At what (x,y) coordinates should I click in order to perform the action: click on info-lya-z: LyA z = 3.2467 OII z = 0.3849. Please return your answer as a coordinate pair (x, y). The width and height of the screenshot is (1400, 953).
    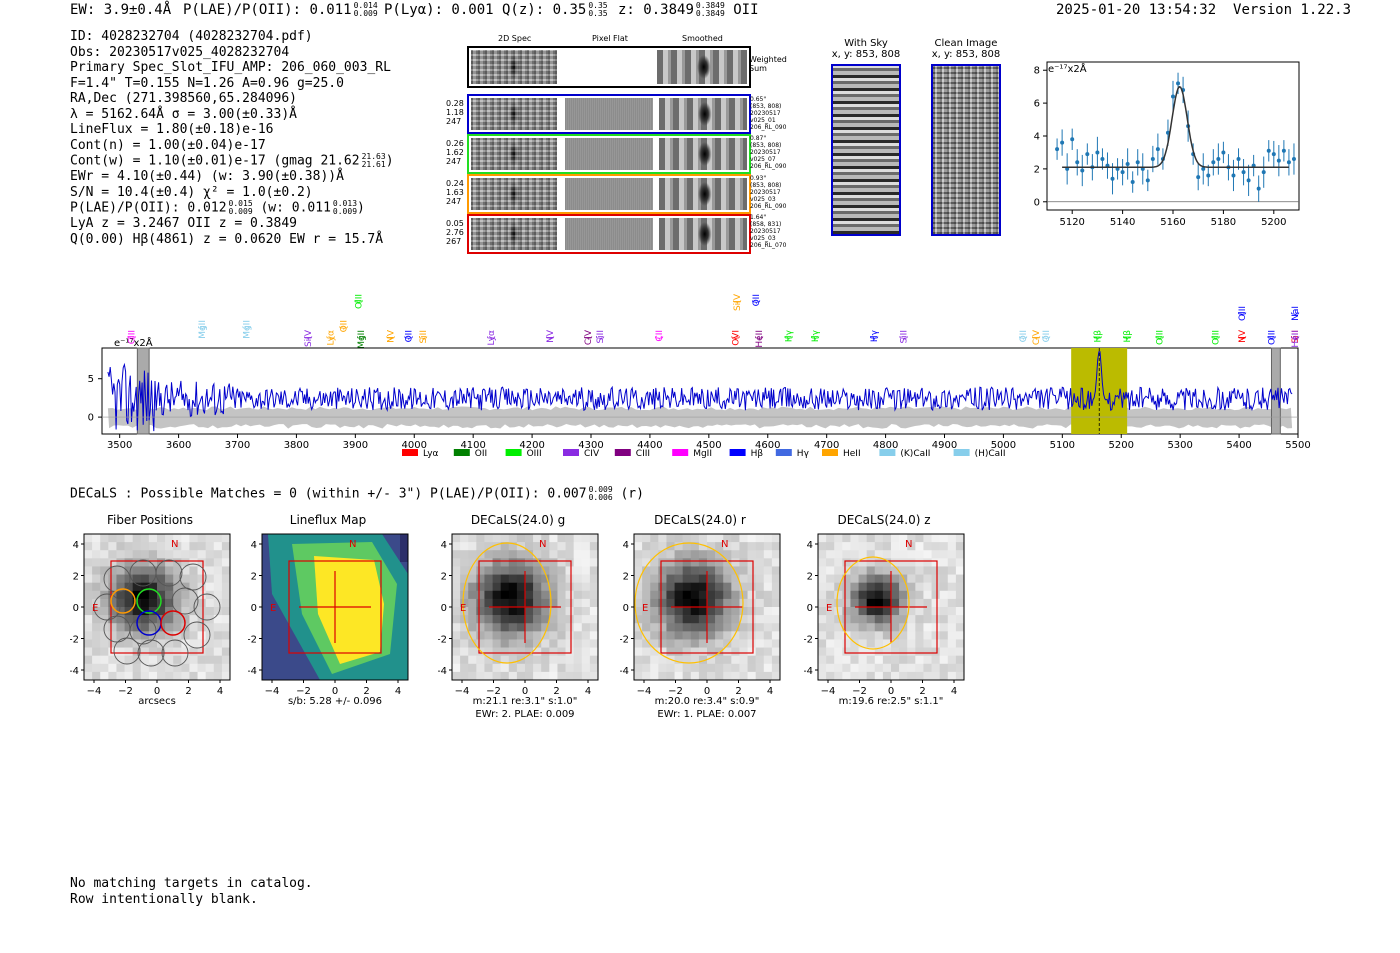
    Looking at the image, I should click on (183, 223).